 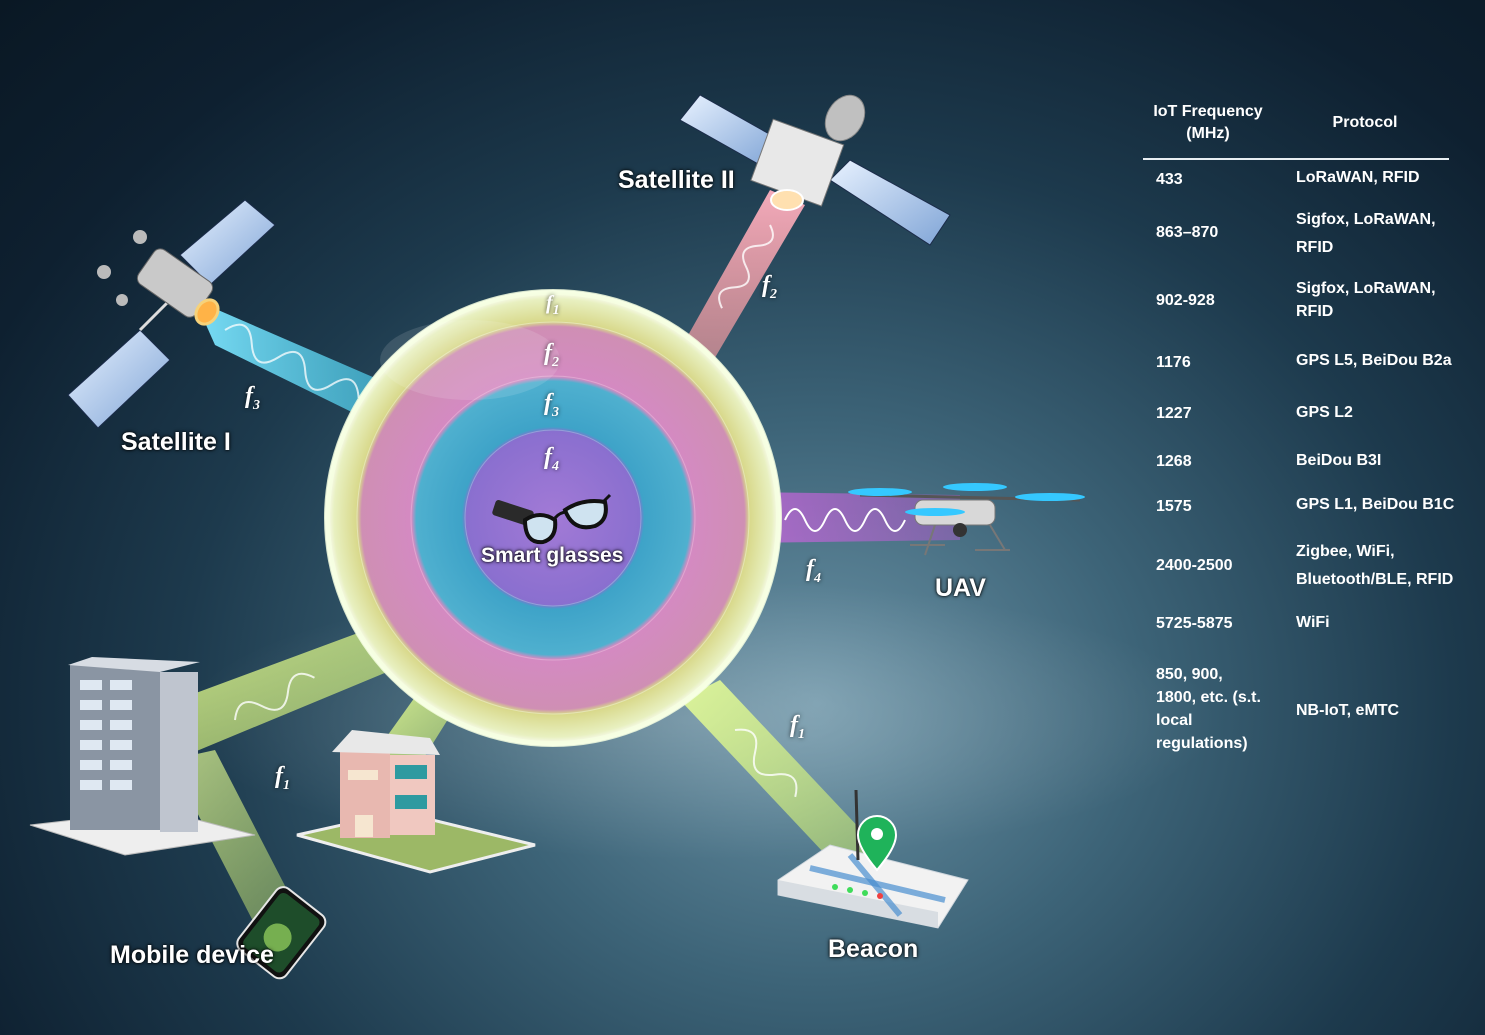 What do you see at coordinates (1174, 506) in the screenshot?
I see `table-row-frequency: 1575` at bounding box center [1174, 506].